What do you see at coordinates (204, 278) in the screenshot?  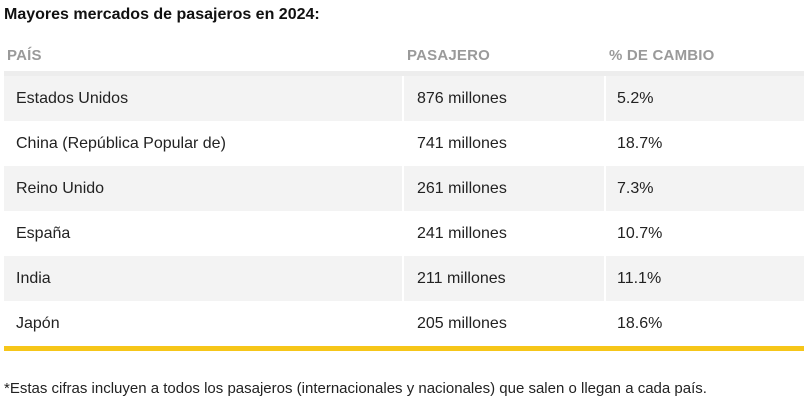 I see `cell-country: India` at bounding box center [204, 278].